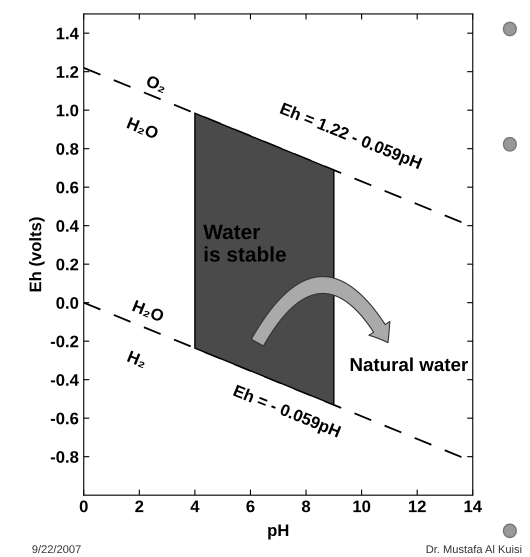  Describe the element at coordinates (56, 549) in the screenshot. I see `text: 9/22/2007` at that location.